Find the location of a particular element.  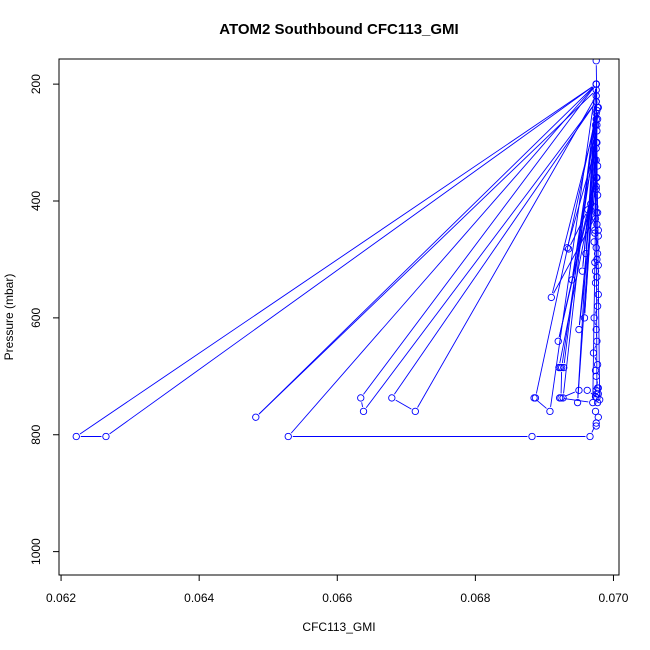

y-axis-label: Pressure (mbar) is located at coordinates (9, 317).